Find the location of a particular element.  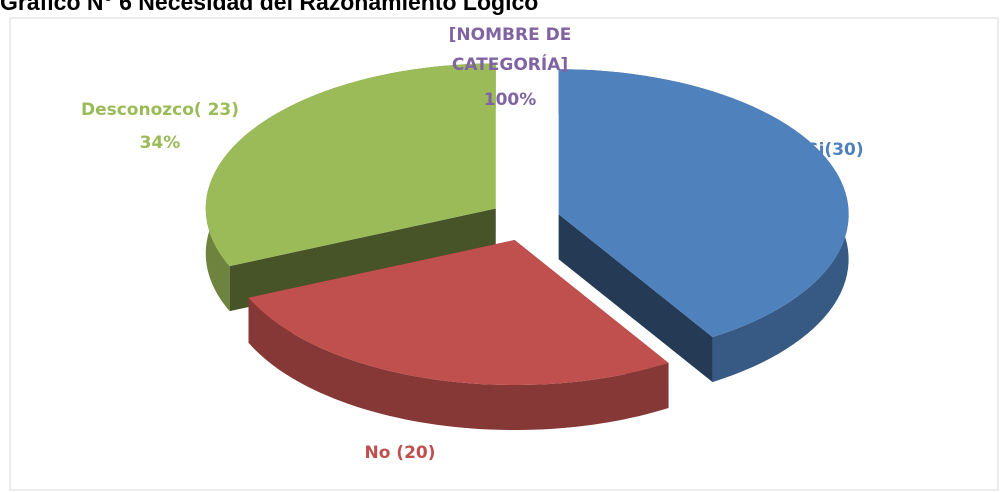

annotation: CATEGORÍA] is located at coordinates (510, 64).